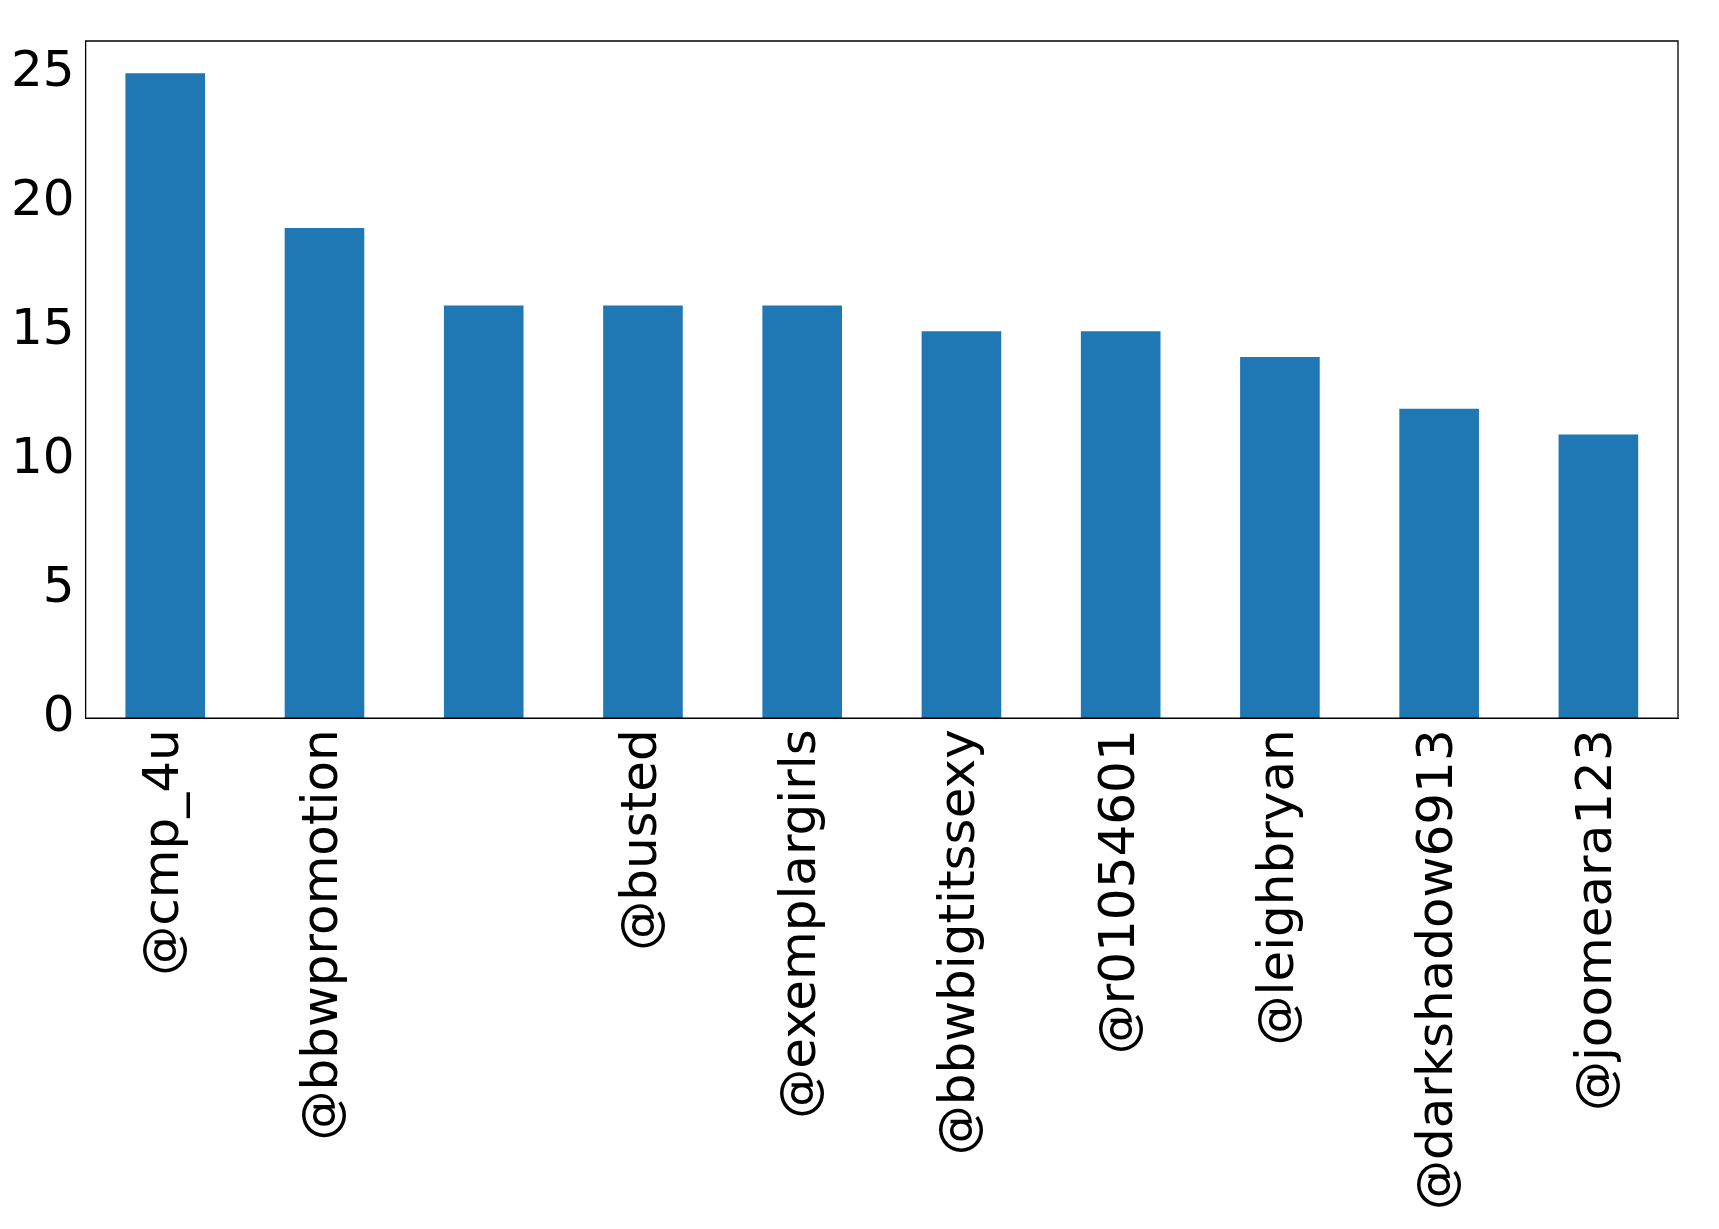 The height and width of the screenshot is (1229, 1719). I want to click on x-tick-label: @busted, so click(638, 840).